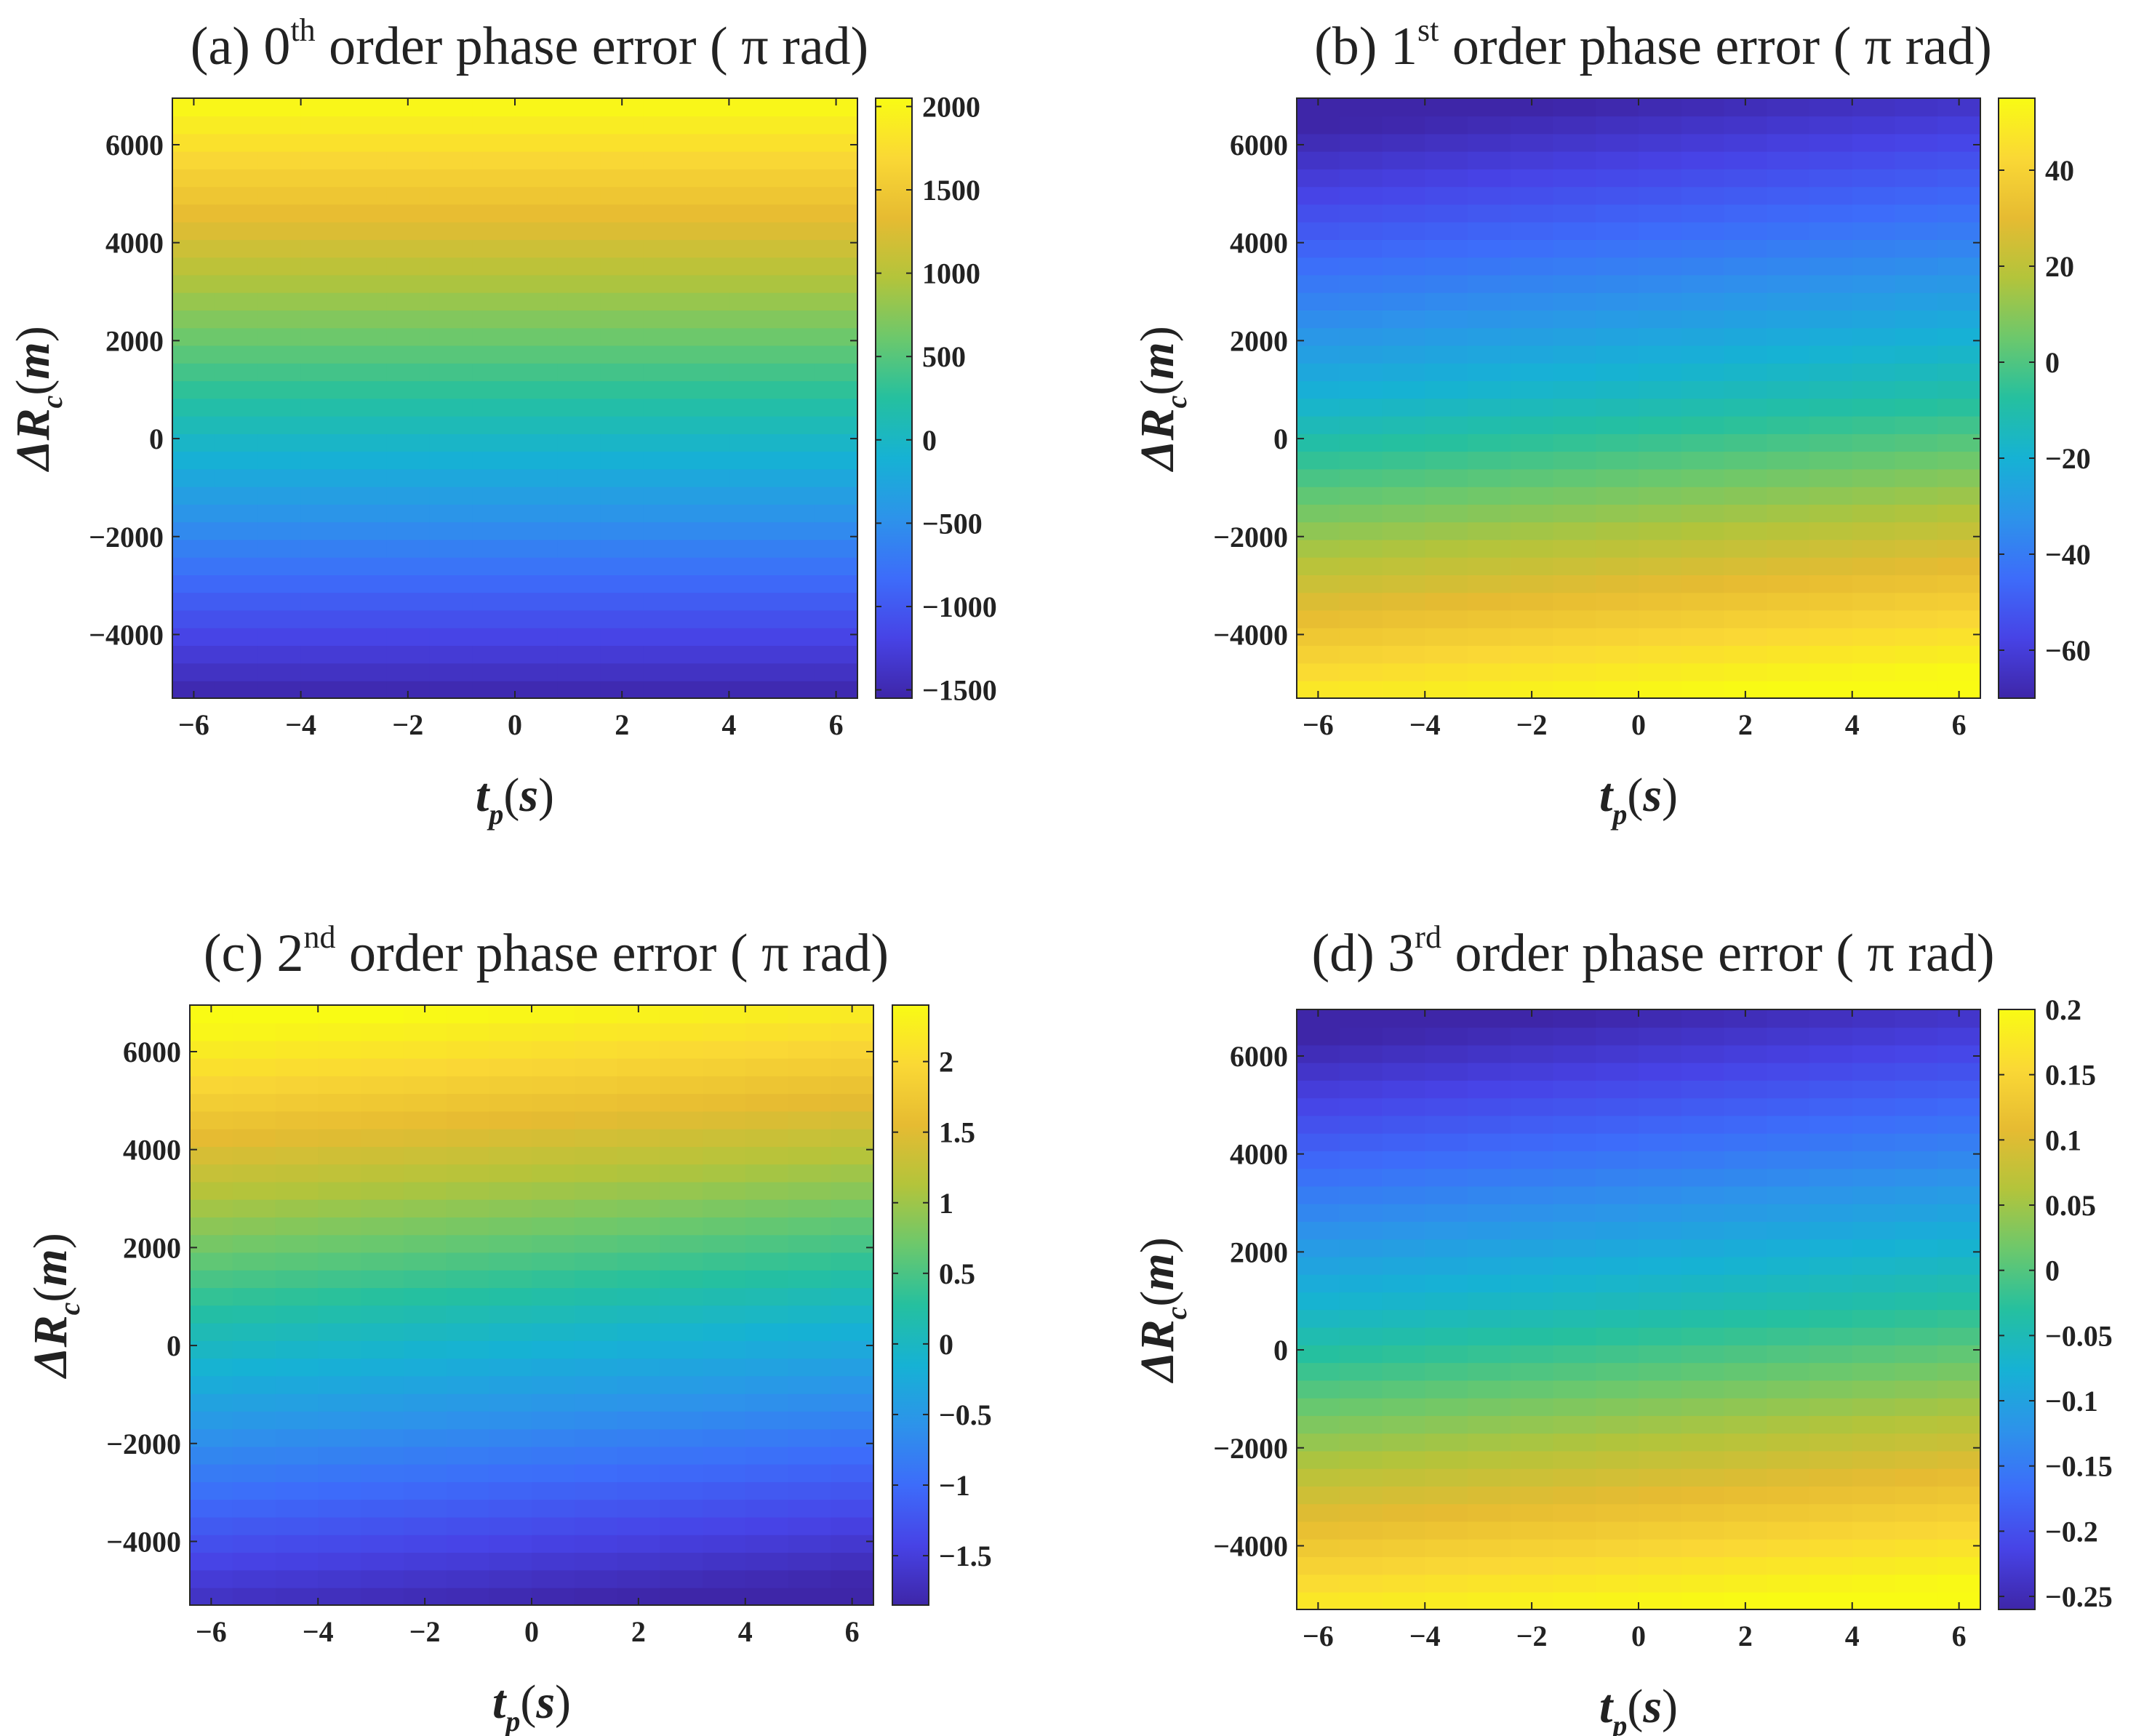  I want to click on colorbar-tick-label: 0, so click(2052, 362).